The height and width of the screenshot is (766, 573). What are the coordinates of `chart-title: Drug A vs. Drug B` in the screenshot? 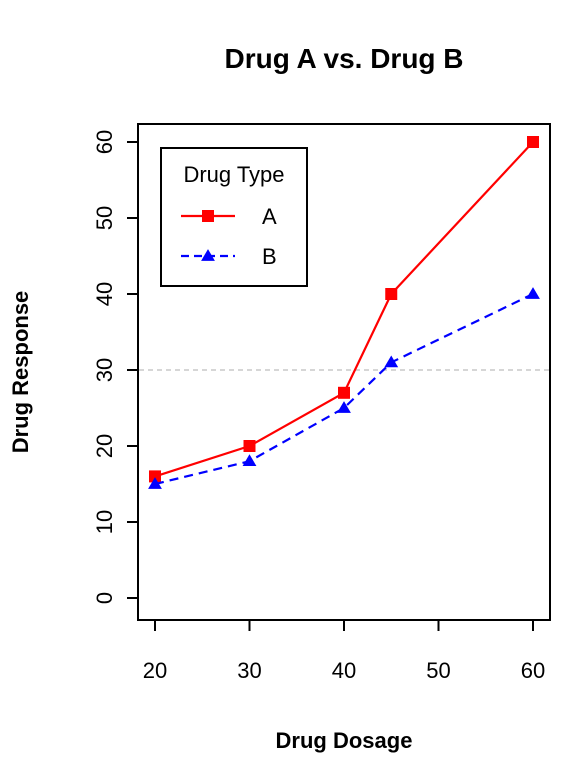 It's located at (343, 58).